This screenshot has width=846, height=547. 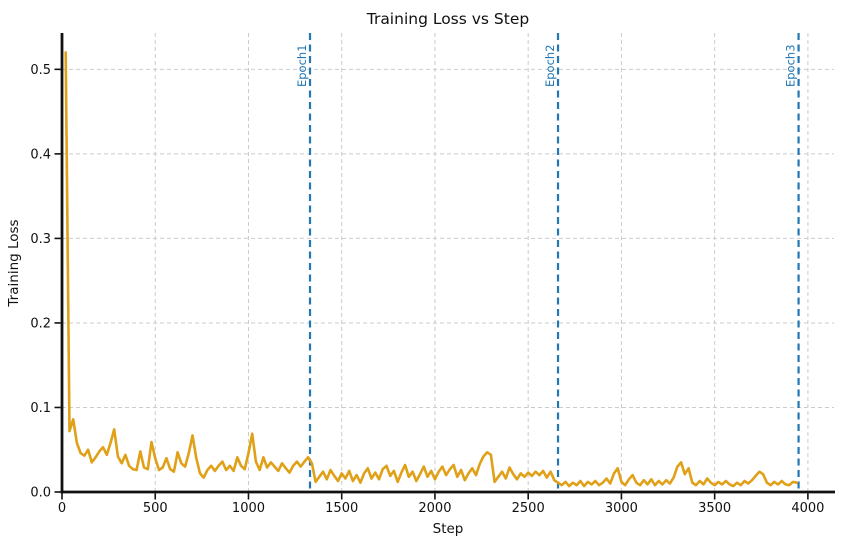 I want to click on y-tick-label: 0.4, so click(x=40, y=154).